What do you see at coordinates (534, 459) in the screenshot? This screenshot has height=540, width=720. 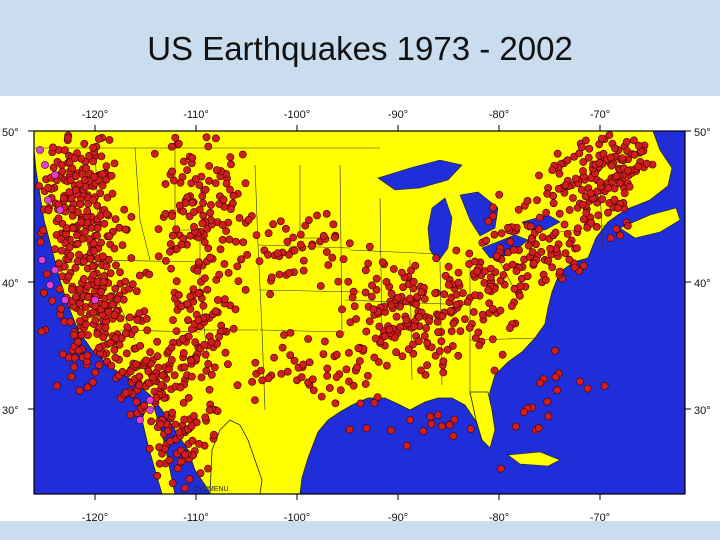 I see `cuba` at bounding box center [534, 459].